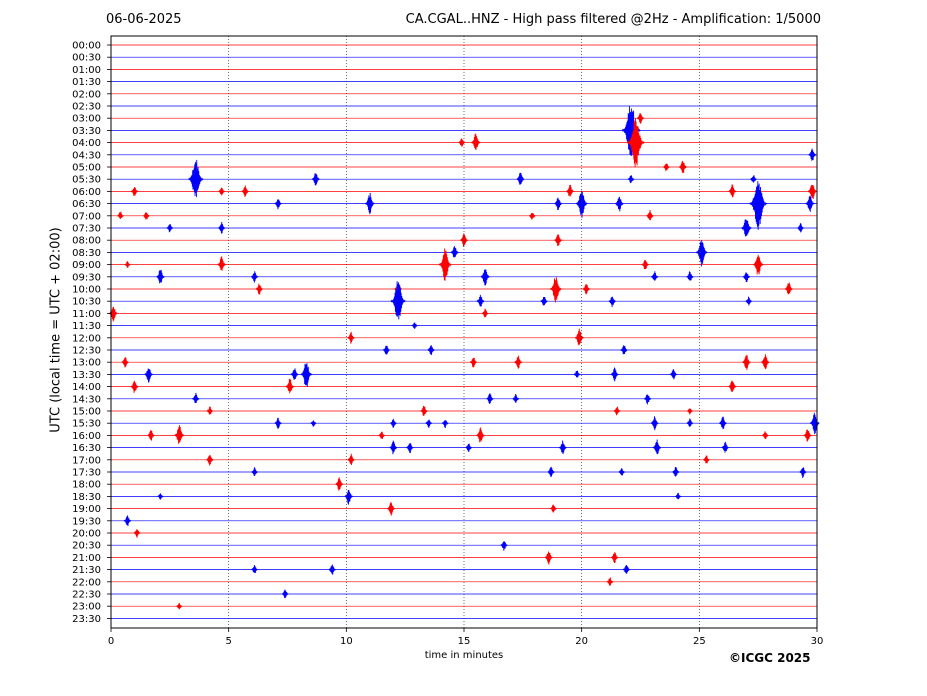 This screenshot has width=927, height=696. Describe the element at coordinates (86, 424) in the screenshot. I see `y-tick-label: 15:30` at that location.